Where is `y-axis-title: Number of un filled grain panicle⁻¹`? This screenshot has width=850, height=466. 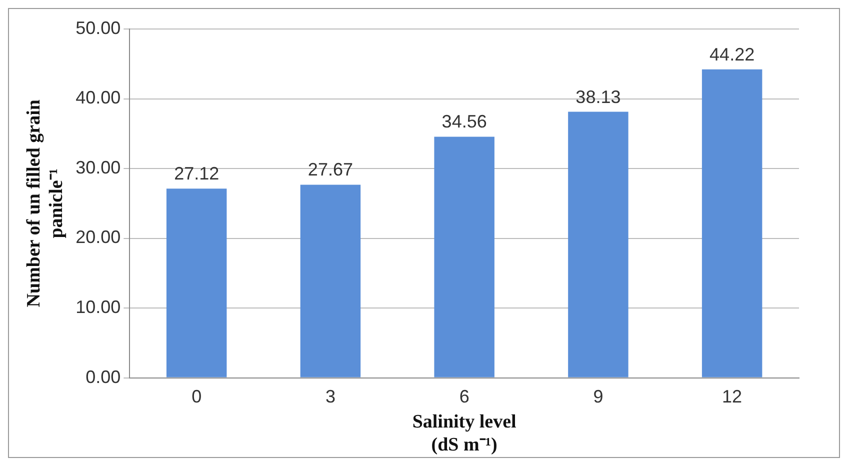
y-axis-title: Number of un filled grain panicle⁻¹ is located at coordinates (45, 203).